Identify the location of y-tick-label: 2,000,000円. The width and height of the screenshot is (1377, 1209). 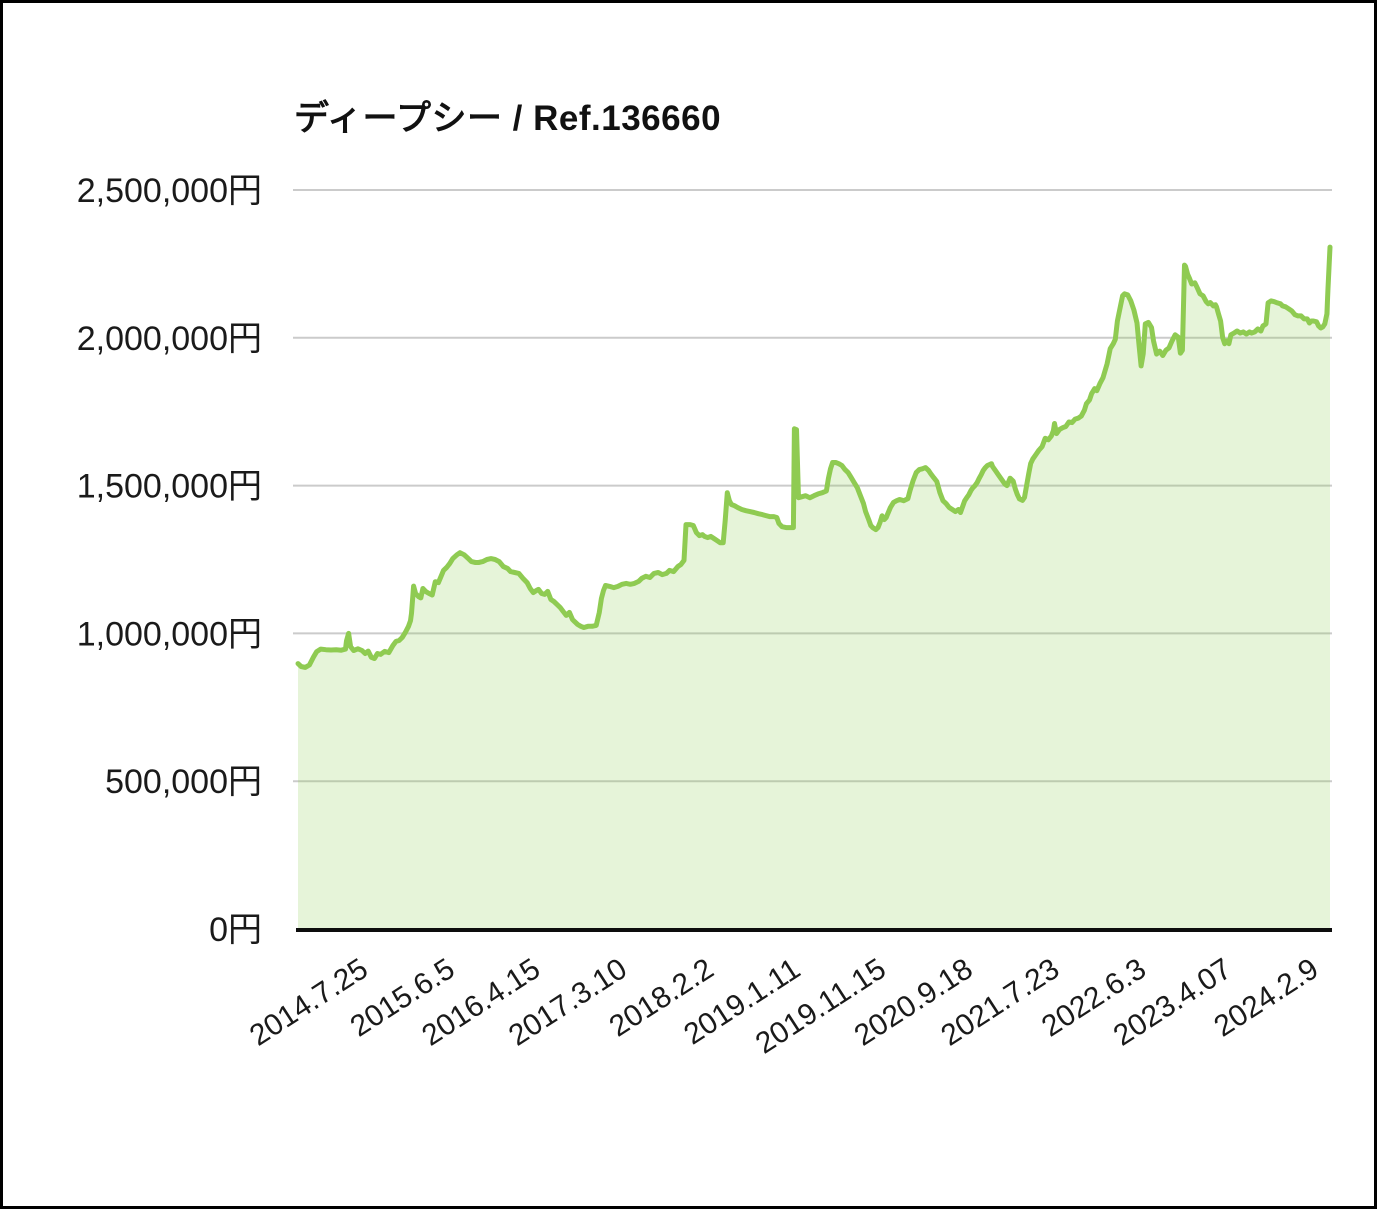
(169, 339).